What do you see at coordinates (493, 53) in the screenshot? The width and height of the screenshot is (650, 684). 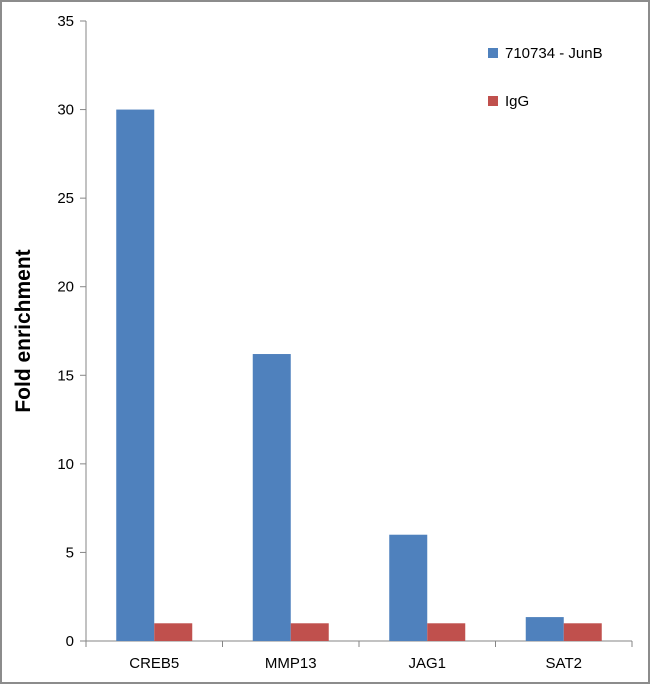 I see `legend-swatch-junb` at bounding box center [493, 53].